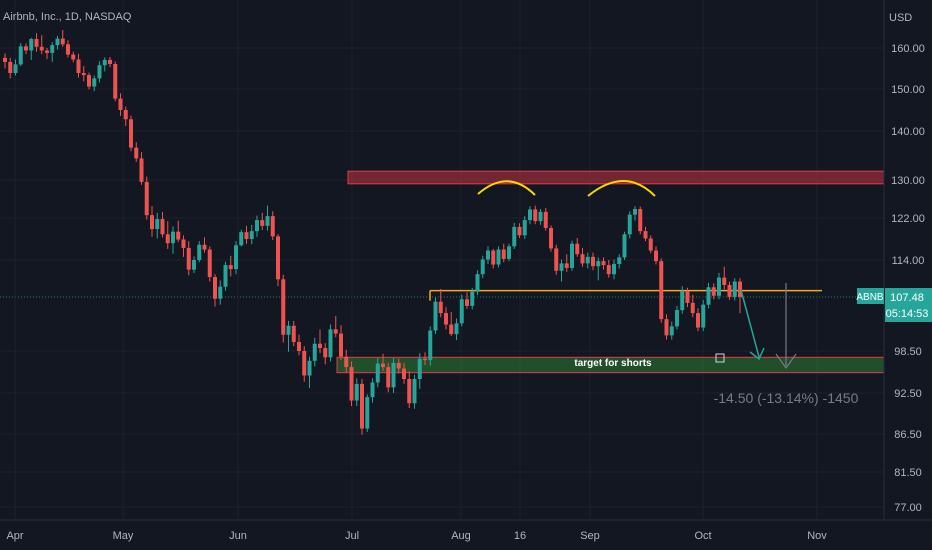  Describe the element at coordinates (907, 314) in the screenshot. I see `last-price-countdown: 05:14:53` at that location.